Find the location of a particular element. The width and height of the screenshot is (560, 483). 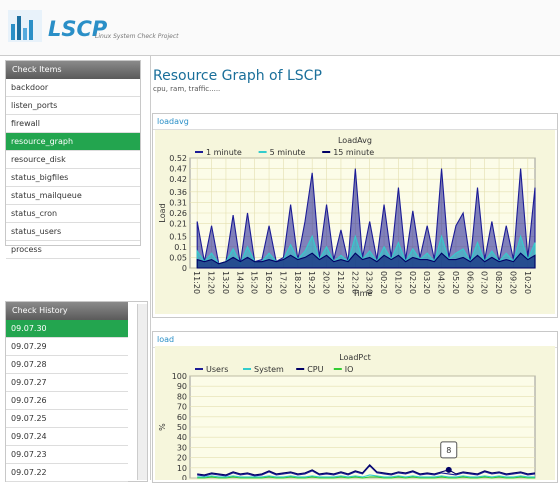

legend-label: IO is located at coordinates (349, 369).